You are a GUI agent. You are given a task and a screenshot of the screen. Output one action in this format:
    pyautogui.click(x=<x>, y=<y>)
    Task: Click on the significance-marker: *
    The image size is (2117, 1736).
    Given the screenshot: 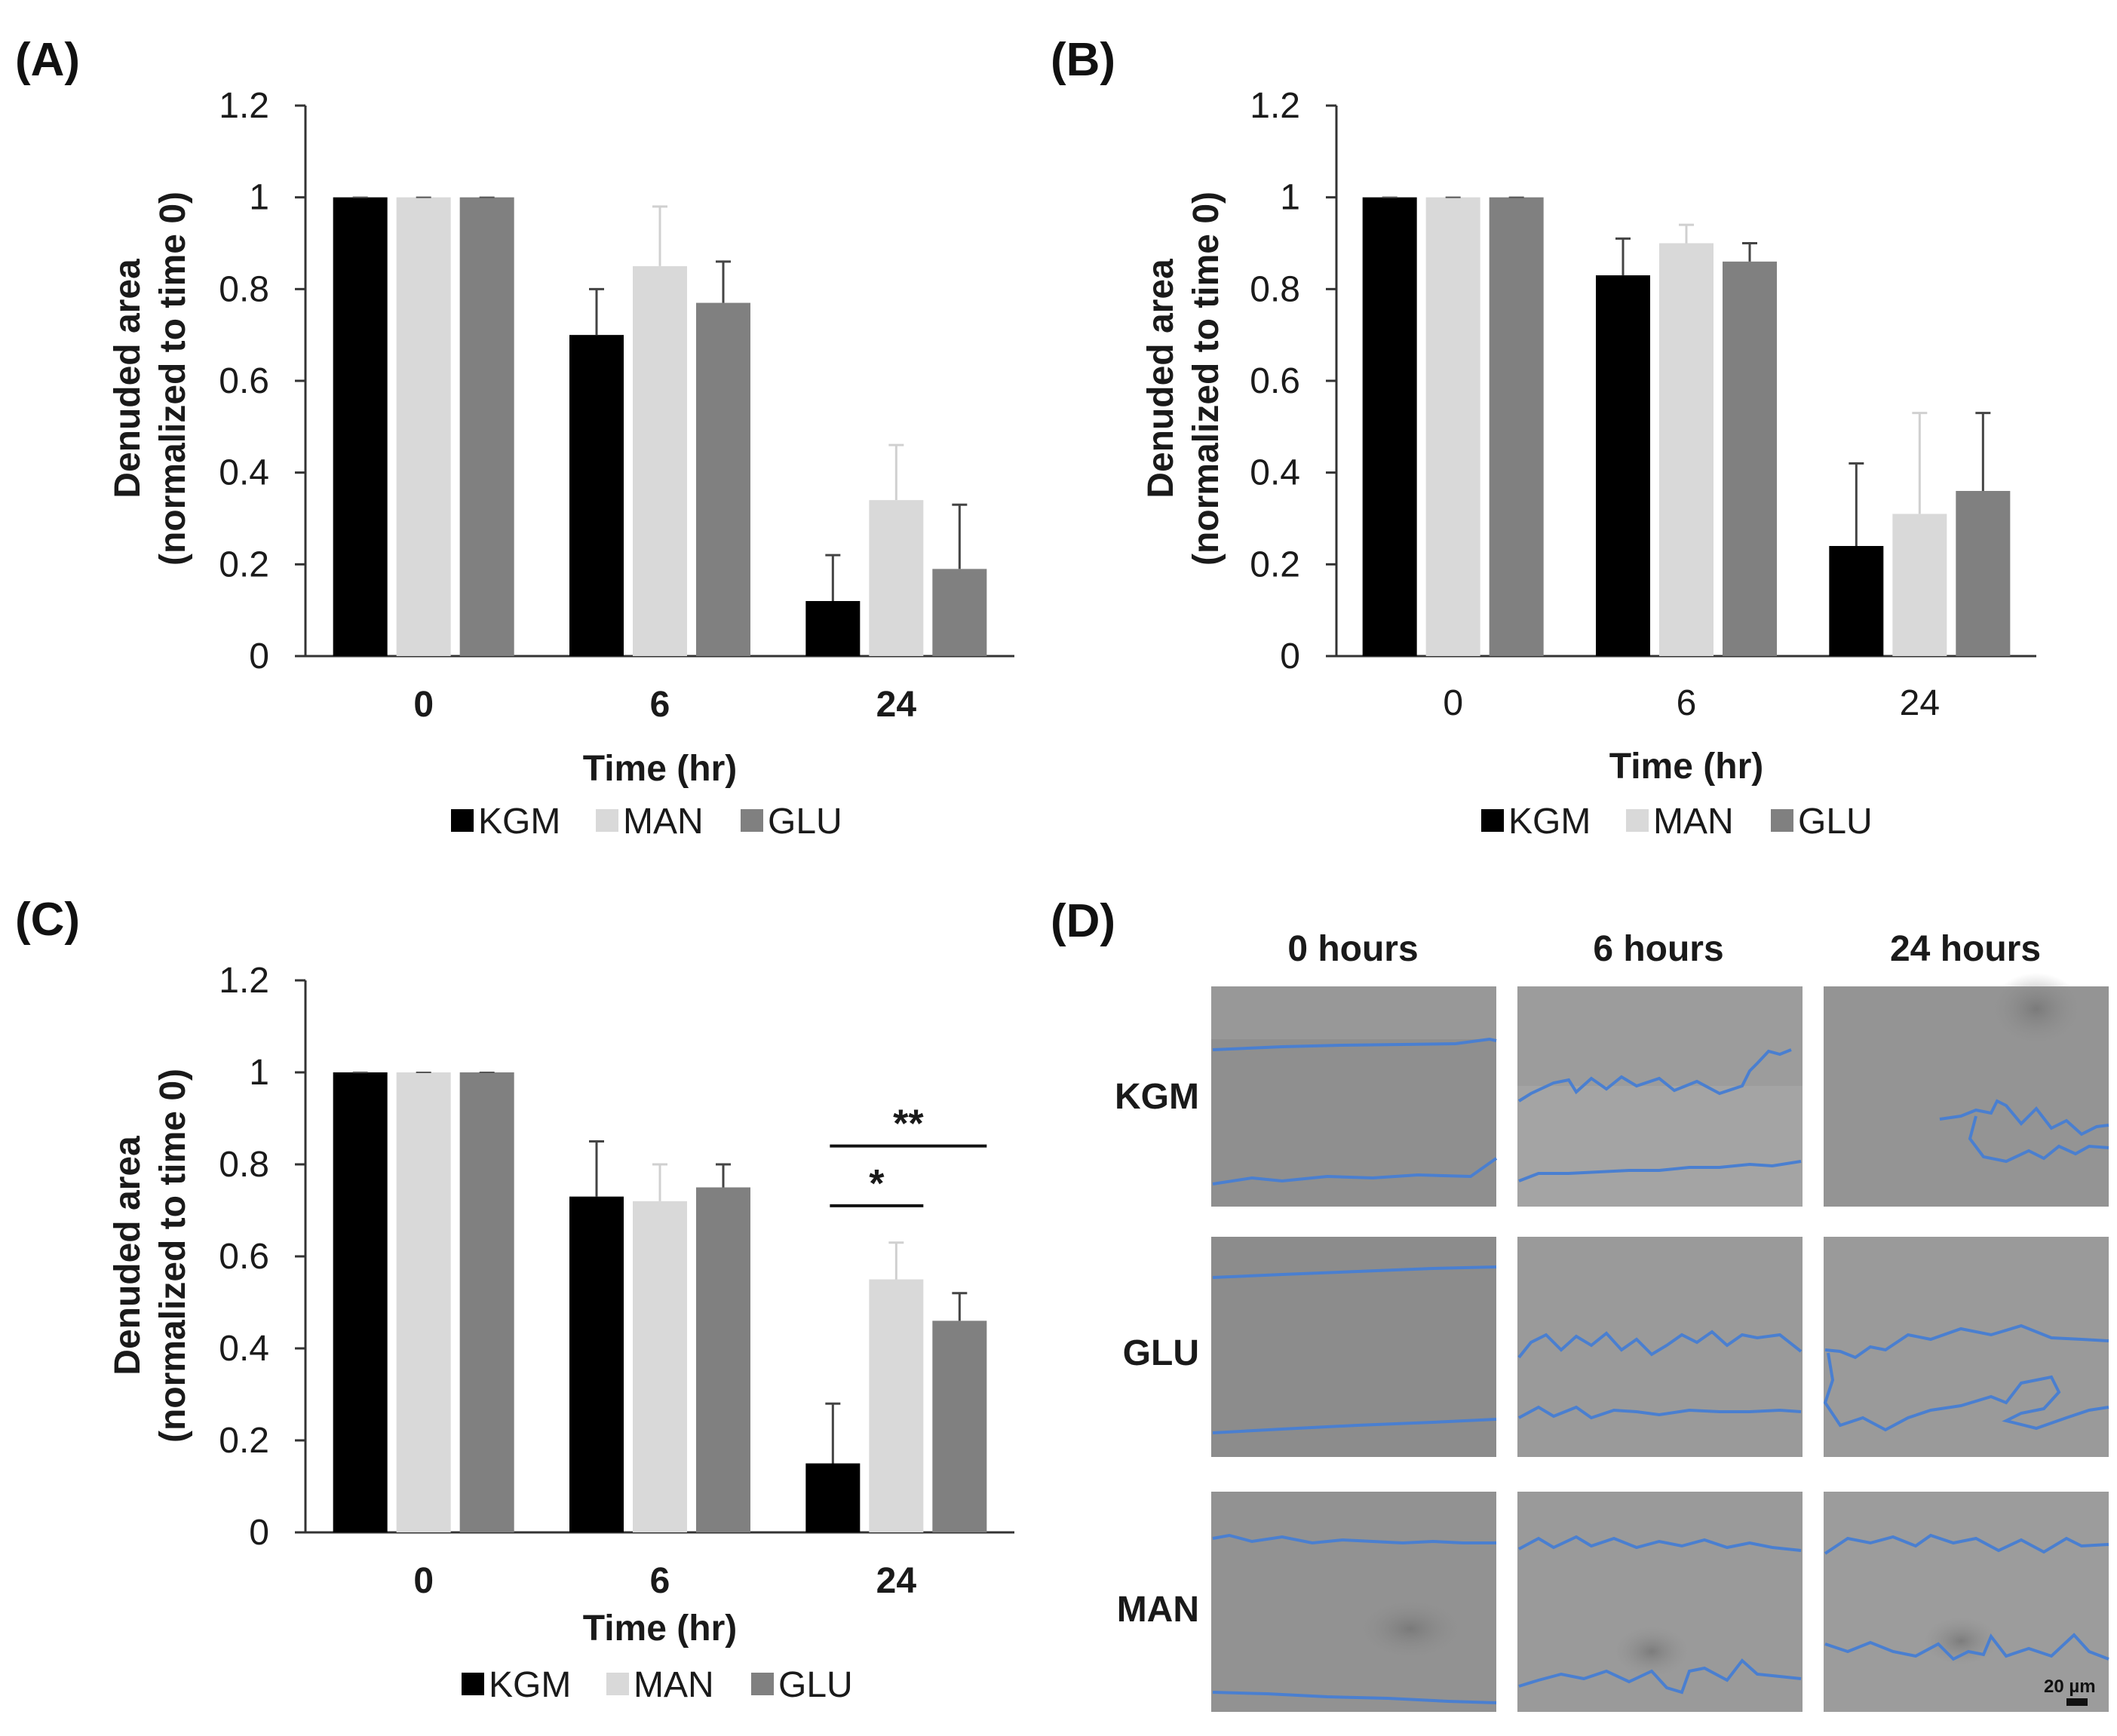 What is the action you would take?
    pyautogui.click(x=877, y=1184)
    